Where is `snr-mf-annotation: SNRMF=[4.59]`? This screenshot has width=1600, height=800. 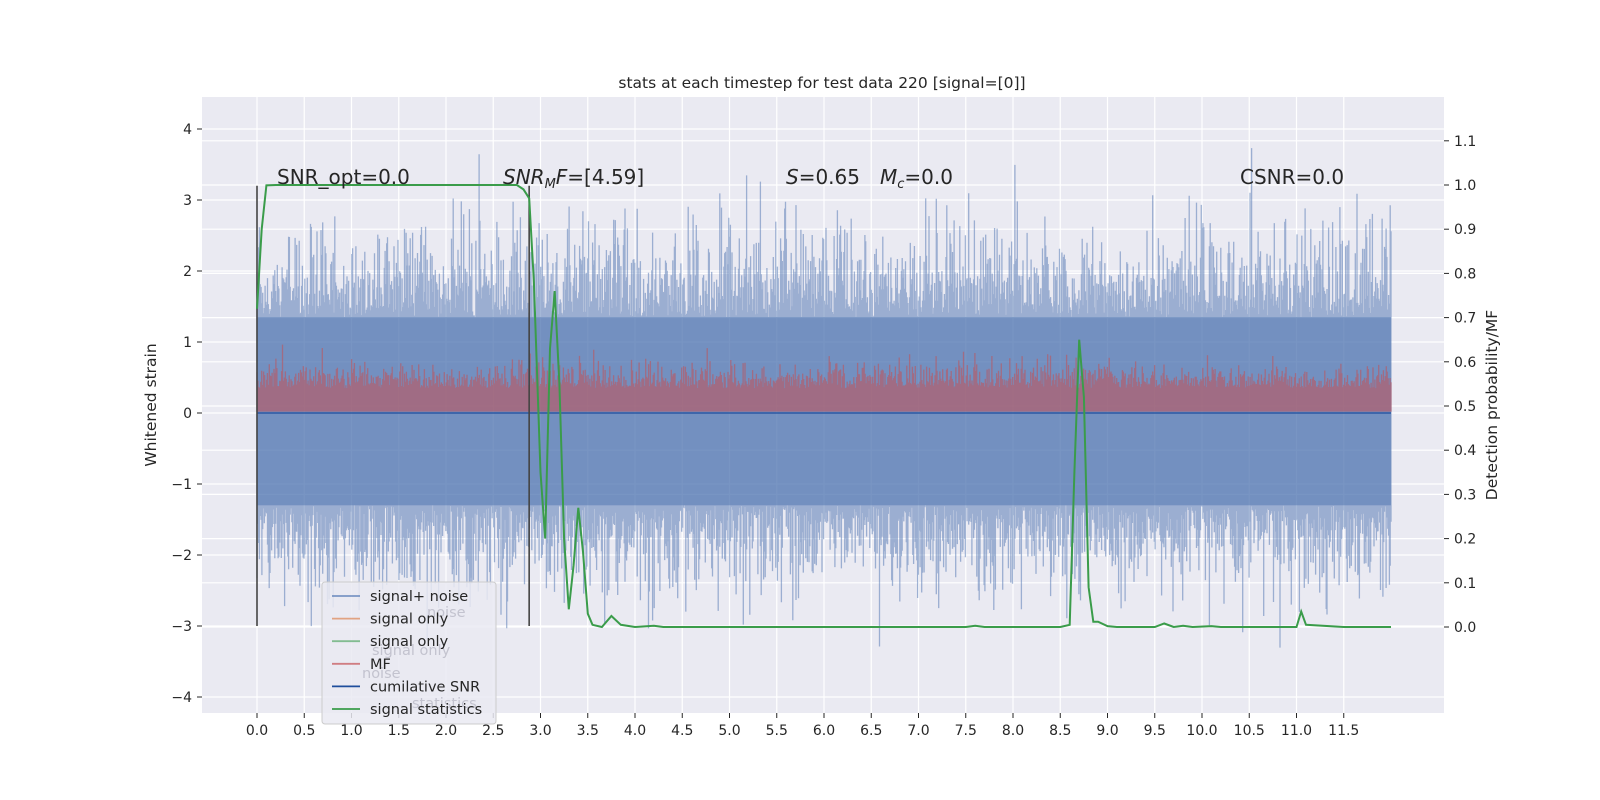 snr-mf-annotation: SNRMF=[4.59] is located at coordinates (573, 178).